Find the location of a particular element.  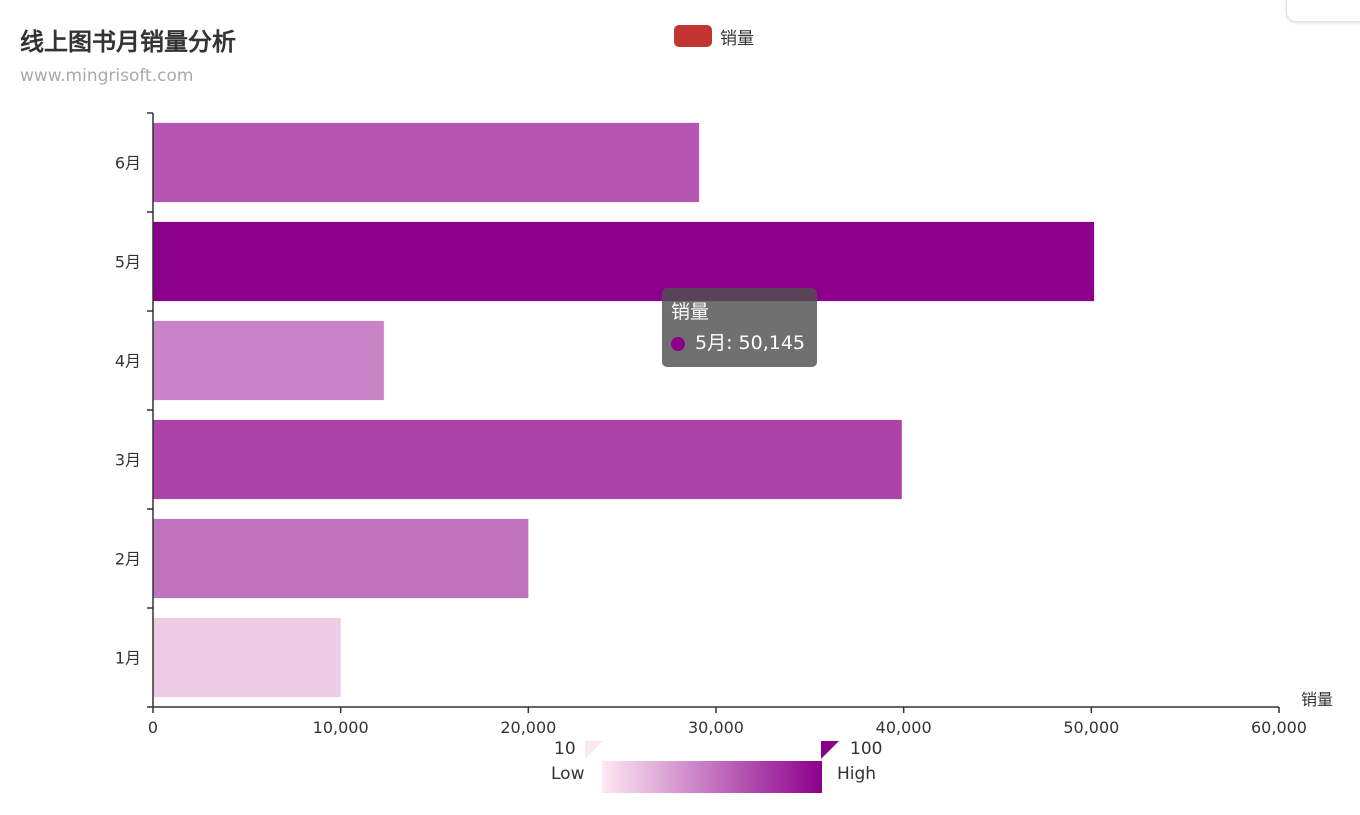

y-tick-label: 1月 is located at coordinates (128, 658).